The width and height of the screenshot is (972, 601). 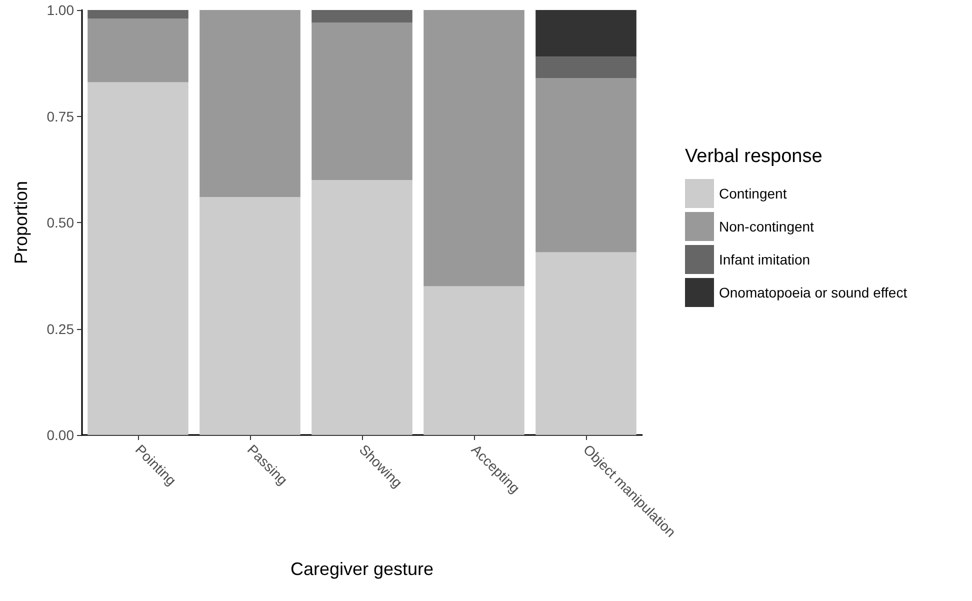 I want to click on legend-title: Verbal response, so click(x=753, y=156).